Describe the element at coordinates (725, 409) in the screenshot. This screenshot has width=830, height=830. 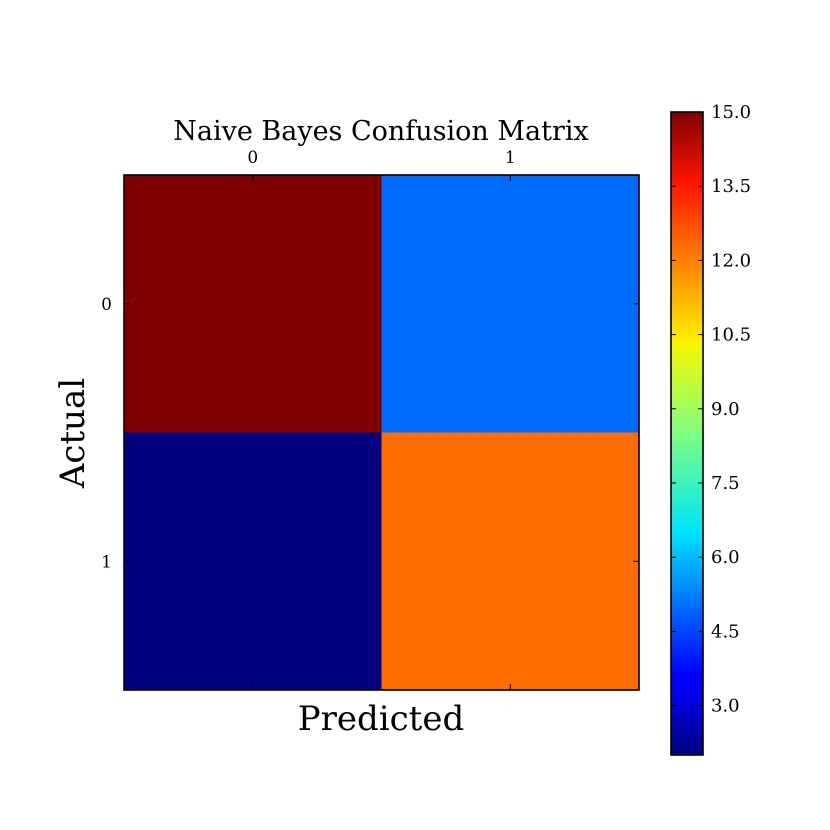
I see `colorbar-tick-label: 9.0` at that location.